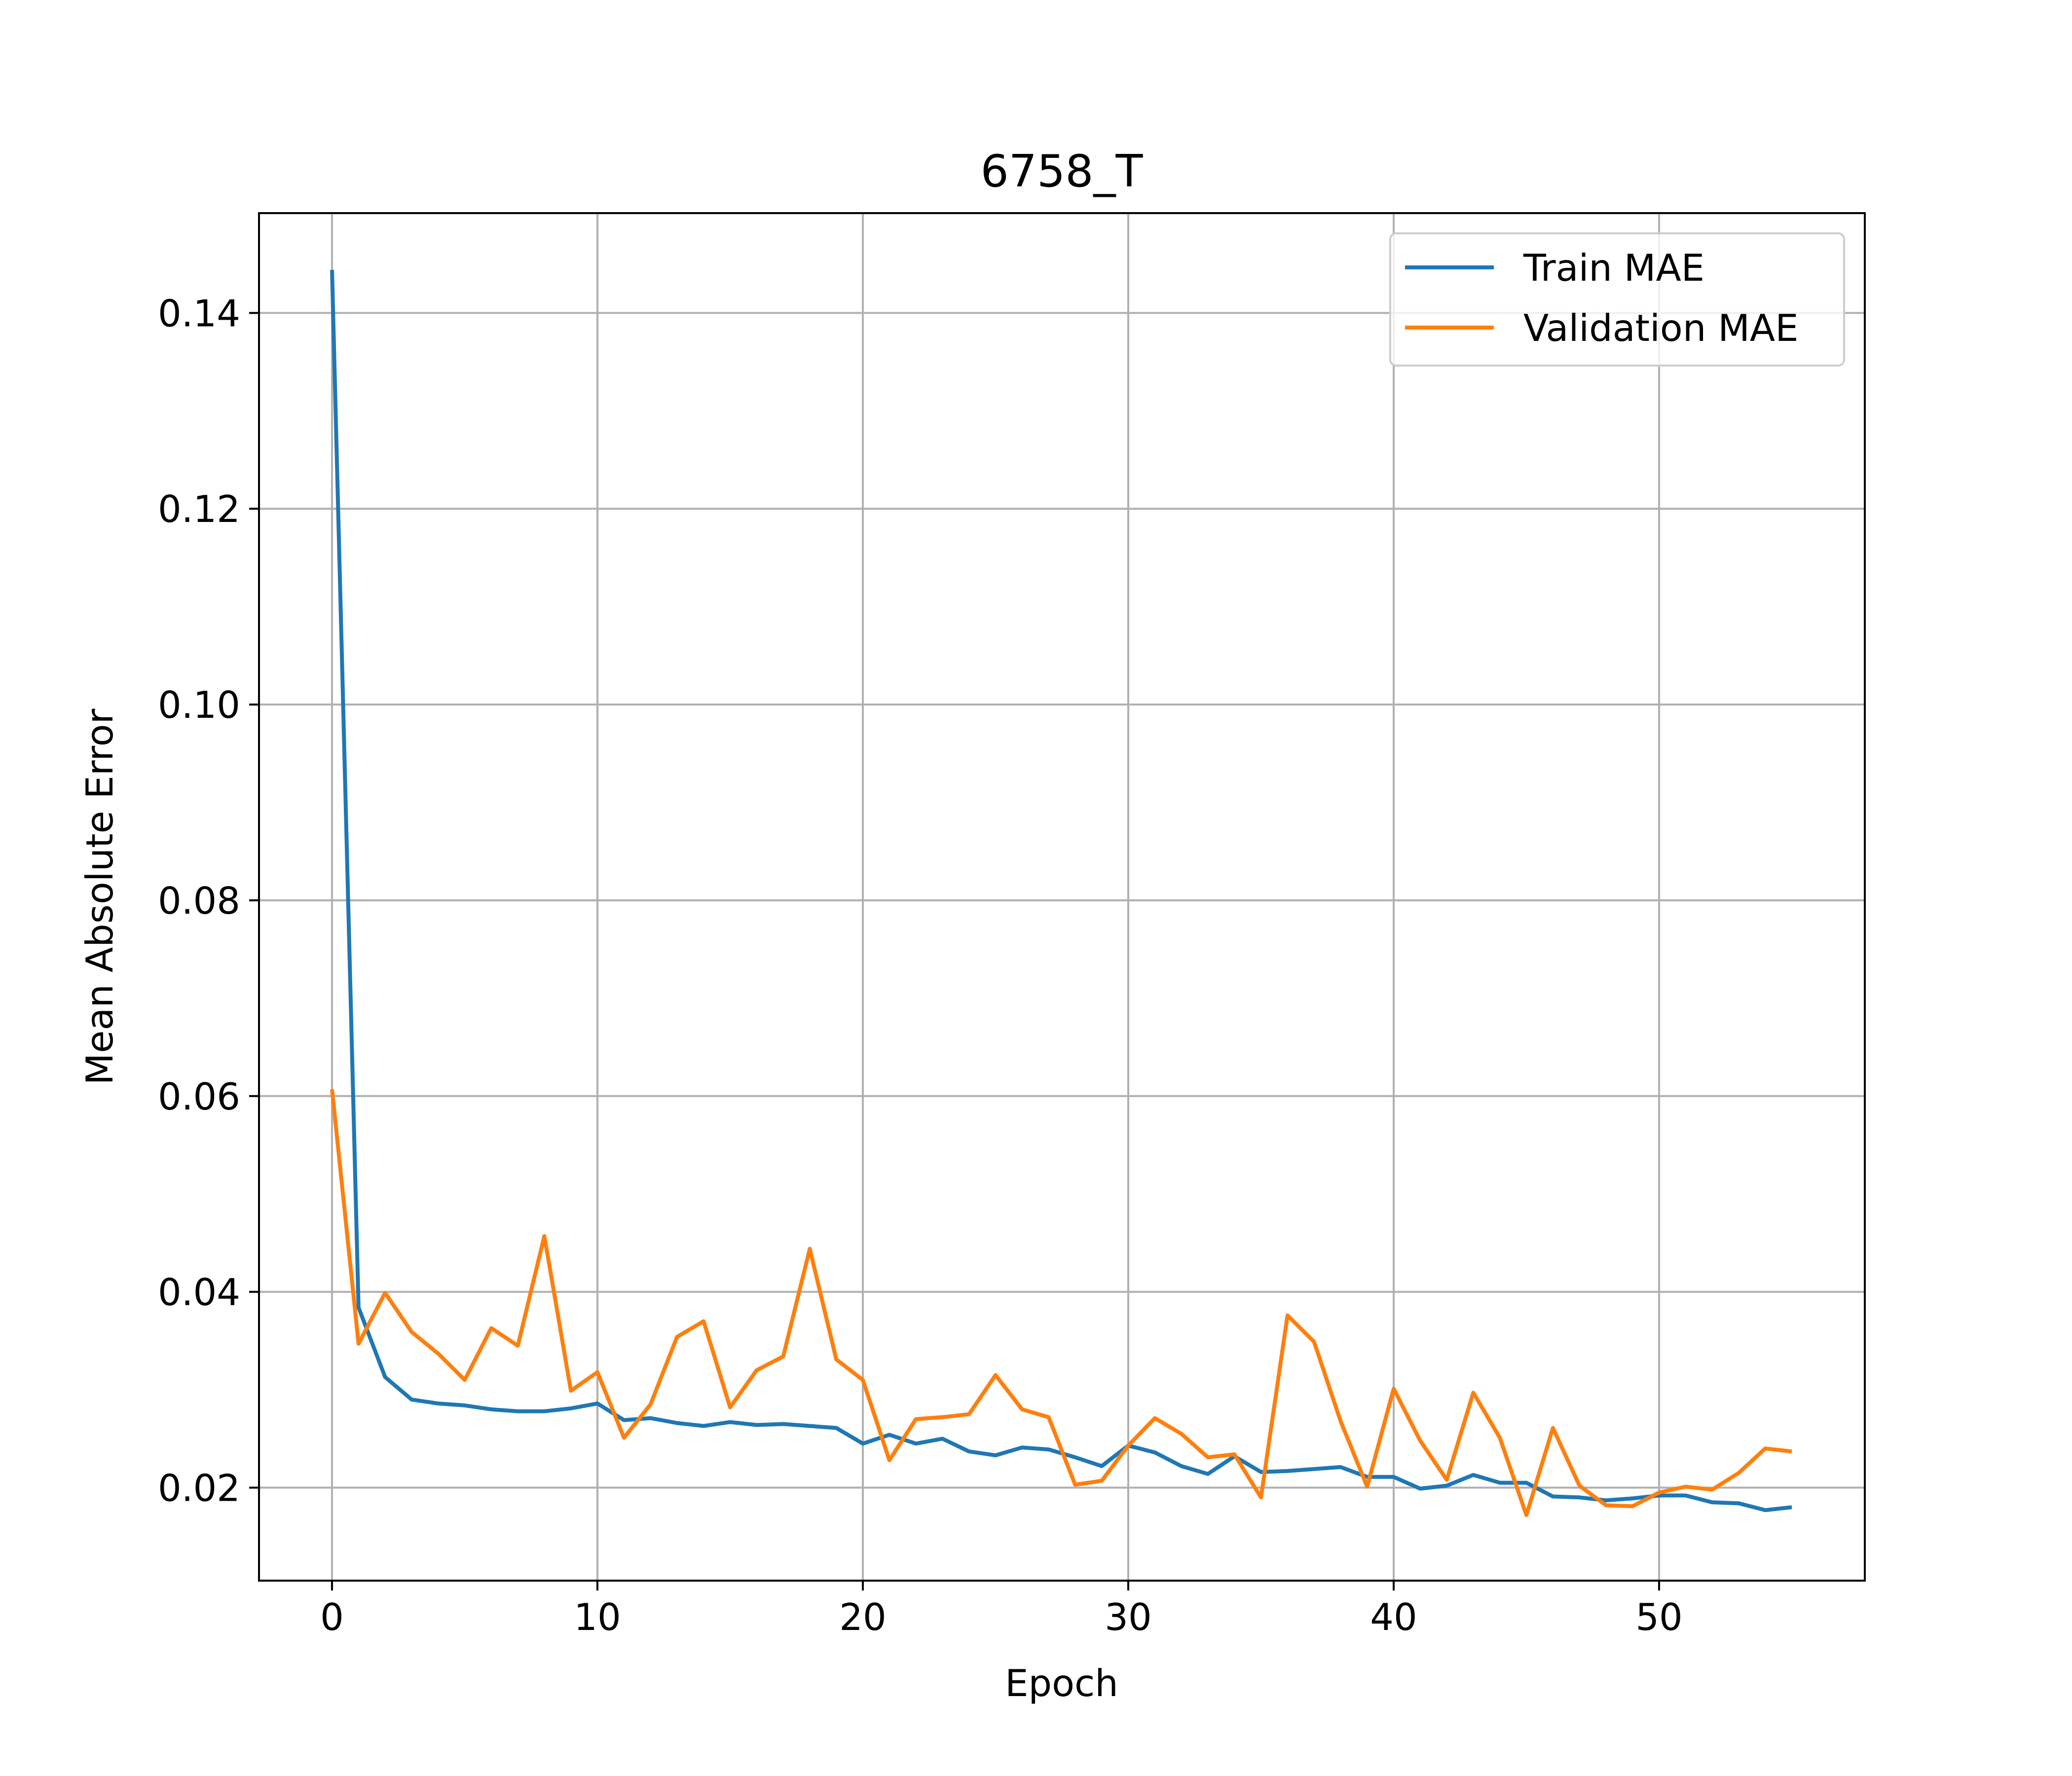 The width and height of the screenshot is (2072, 1776). What do you see at coordinates (199, 314) in the screenshot?
I see `y-tick-label: 0.14` at bounding box center [199, 314].